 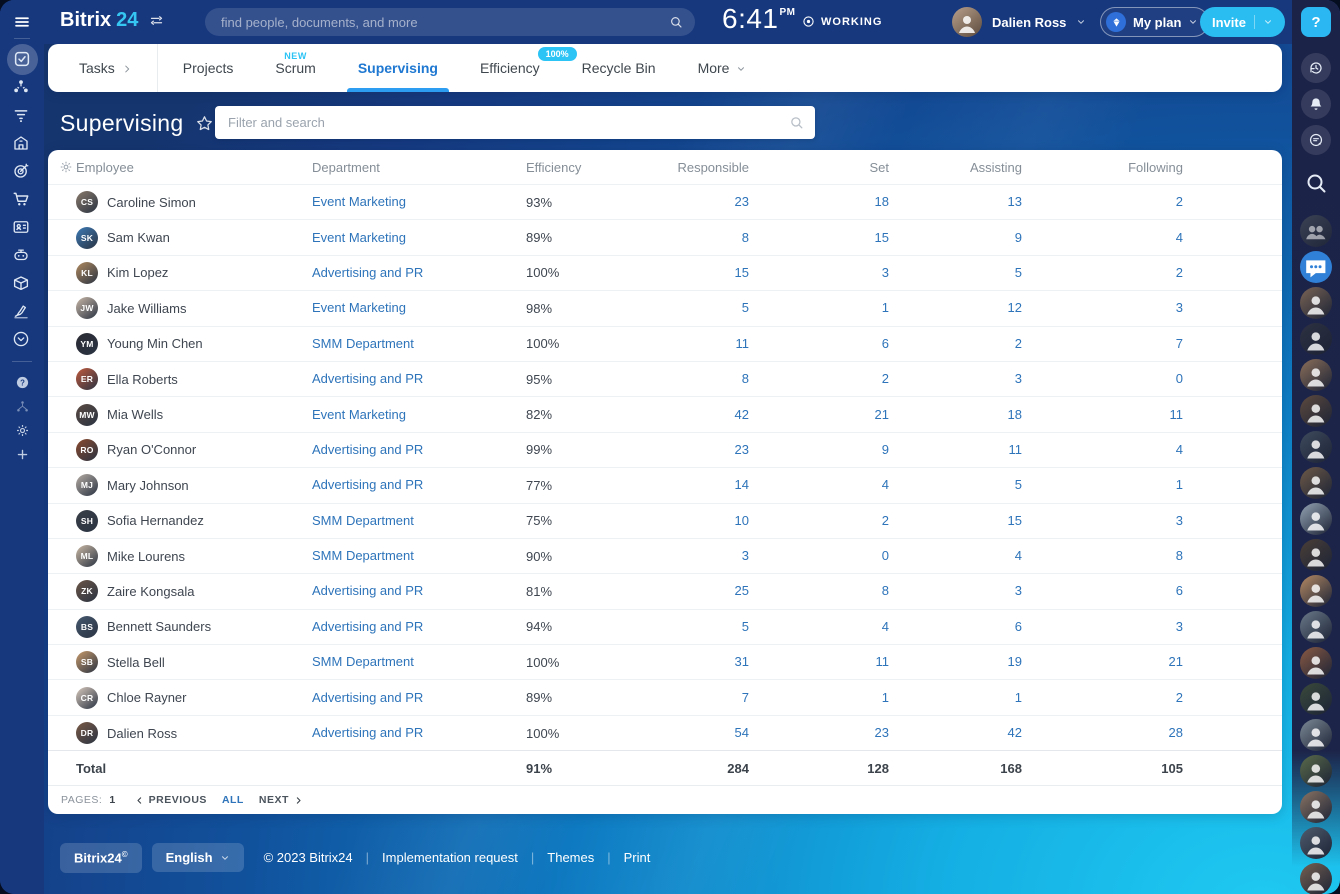 What do you see at coordinates (22, 430) in the screenshot?
I see `sidebar-item-settings` at bounding box center [22, 430].